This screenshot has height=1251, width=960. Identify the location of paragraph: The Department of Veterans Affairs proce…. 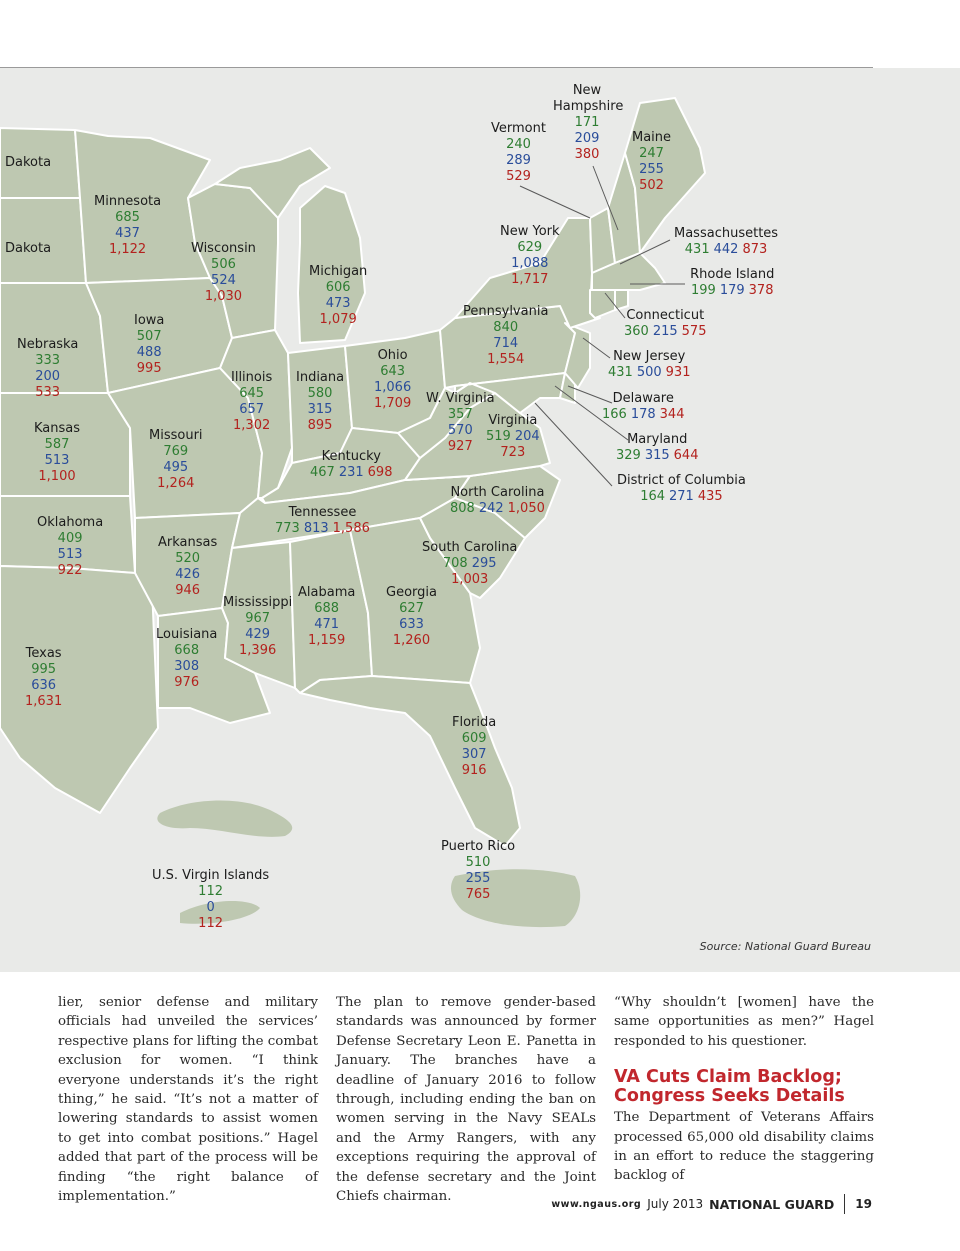
(744, 1147).